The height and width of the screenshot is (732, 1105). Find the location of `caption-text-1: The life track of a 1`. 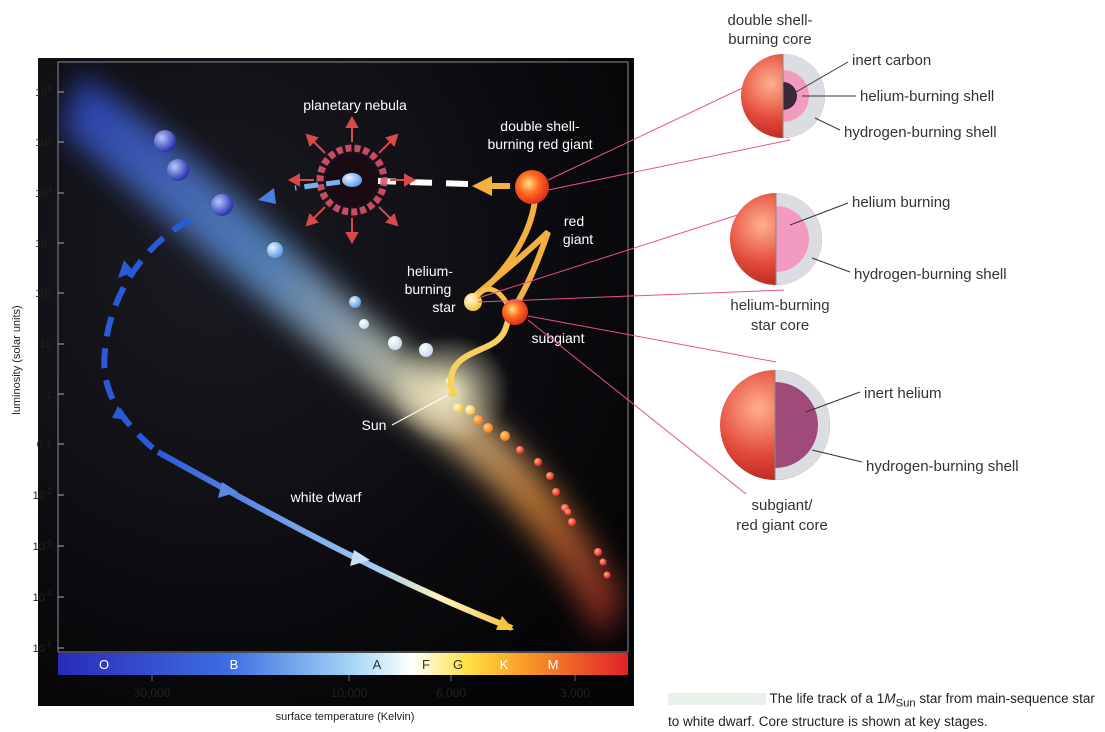

caption-text-1: The life track of a 1 is located at coordinates (827, 698).